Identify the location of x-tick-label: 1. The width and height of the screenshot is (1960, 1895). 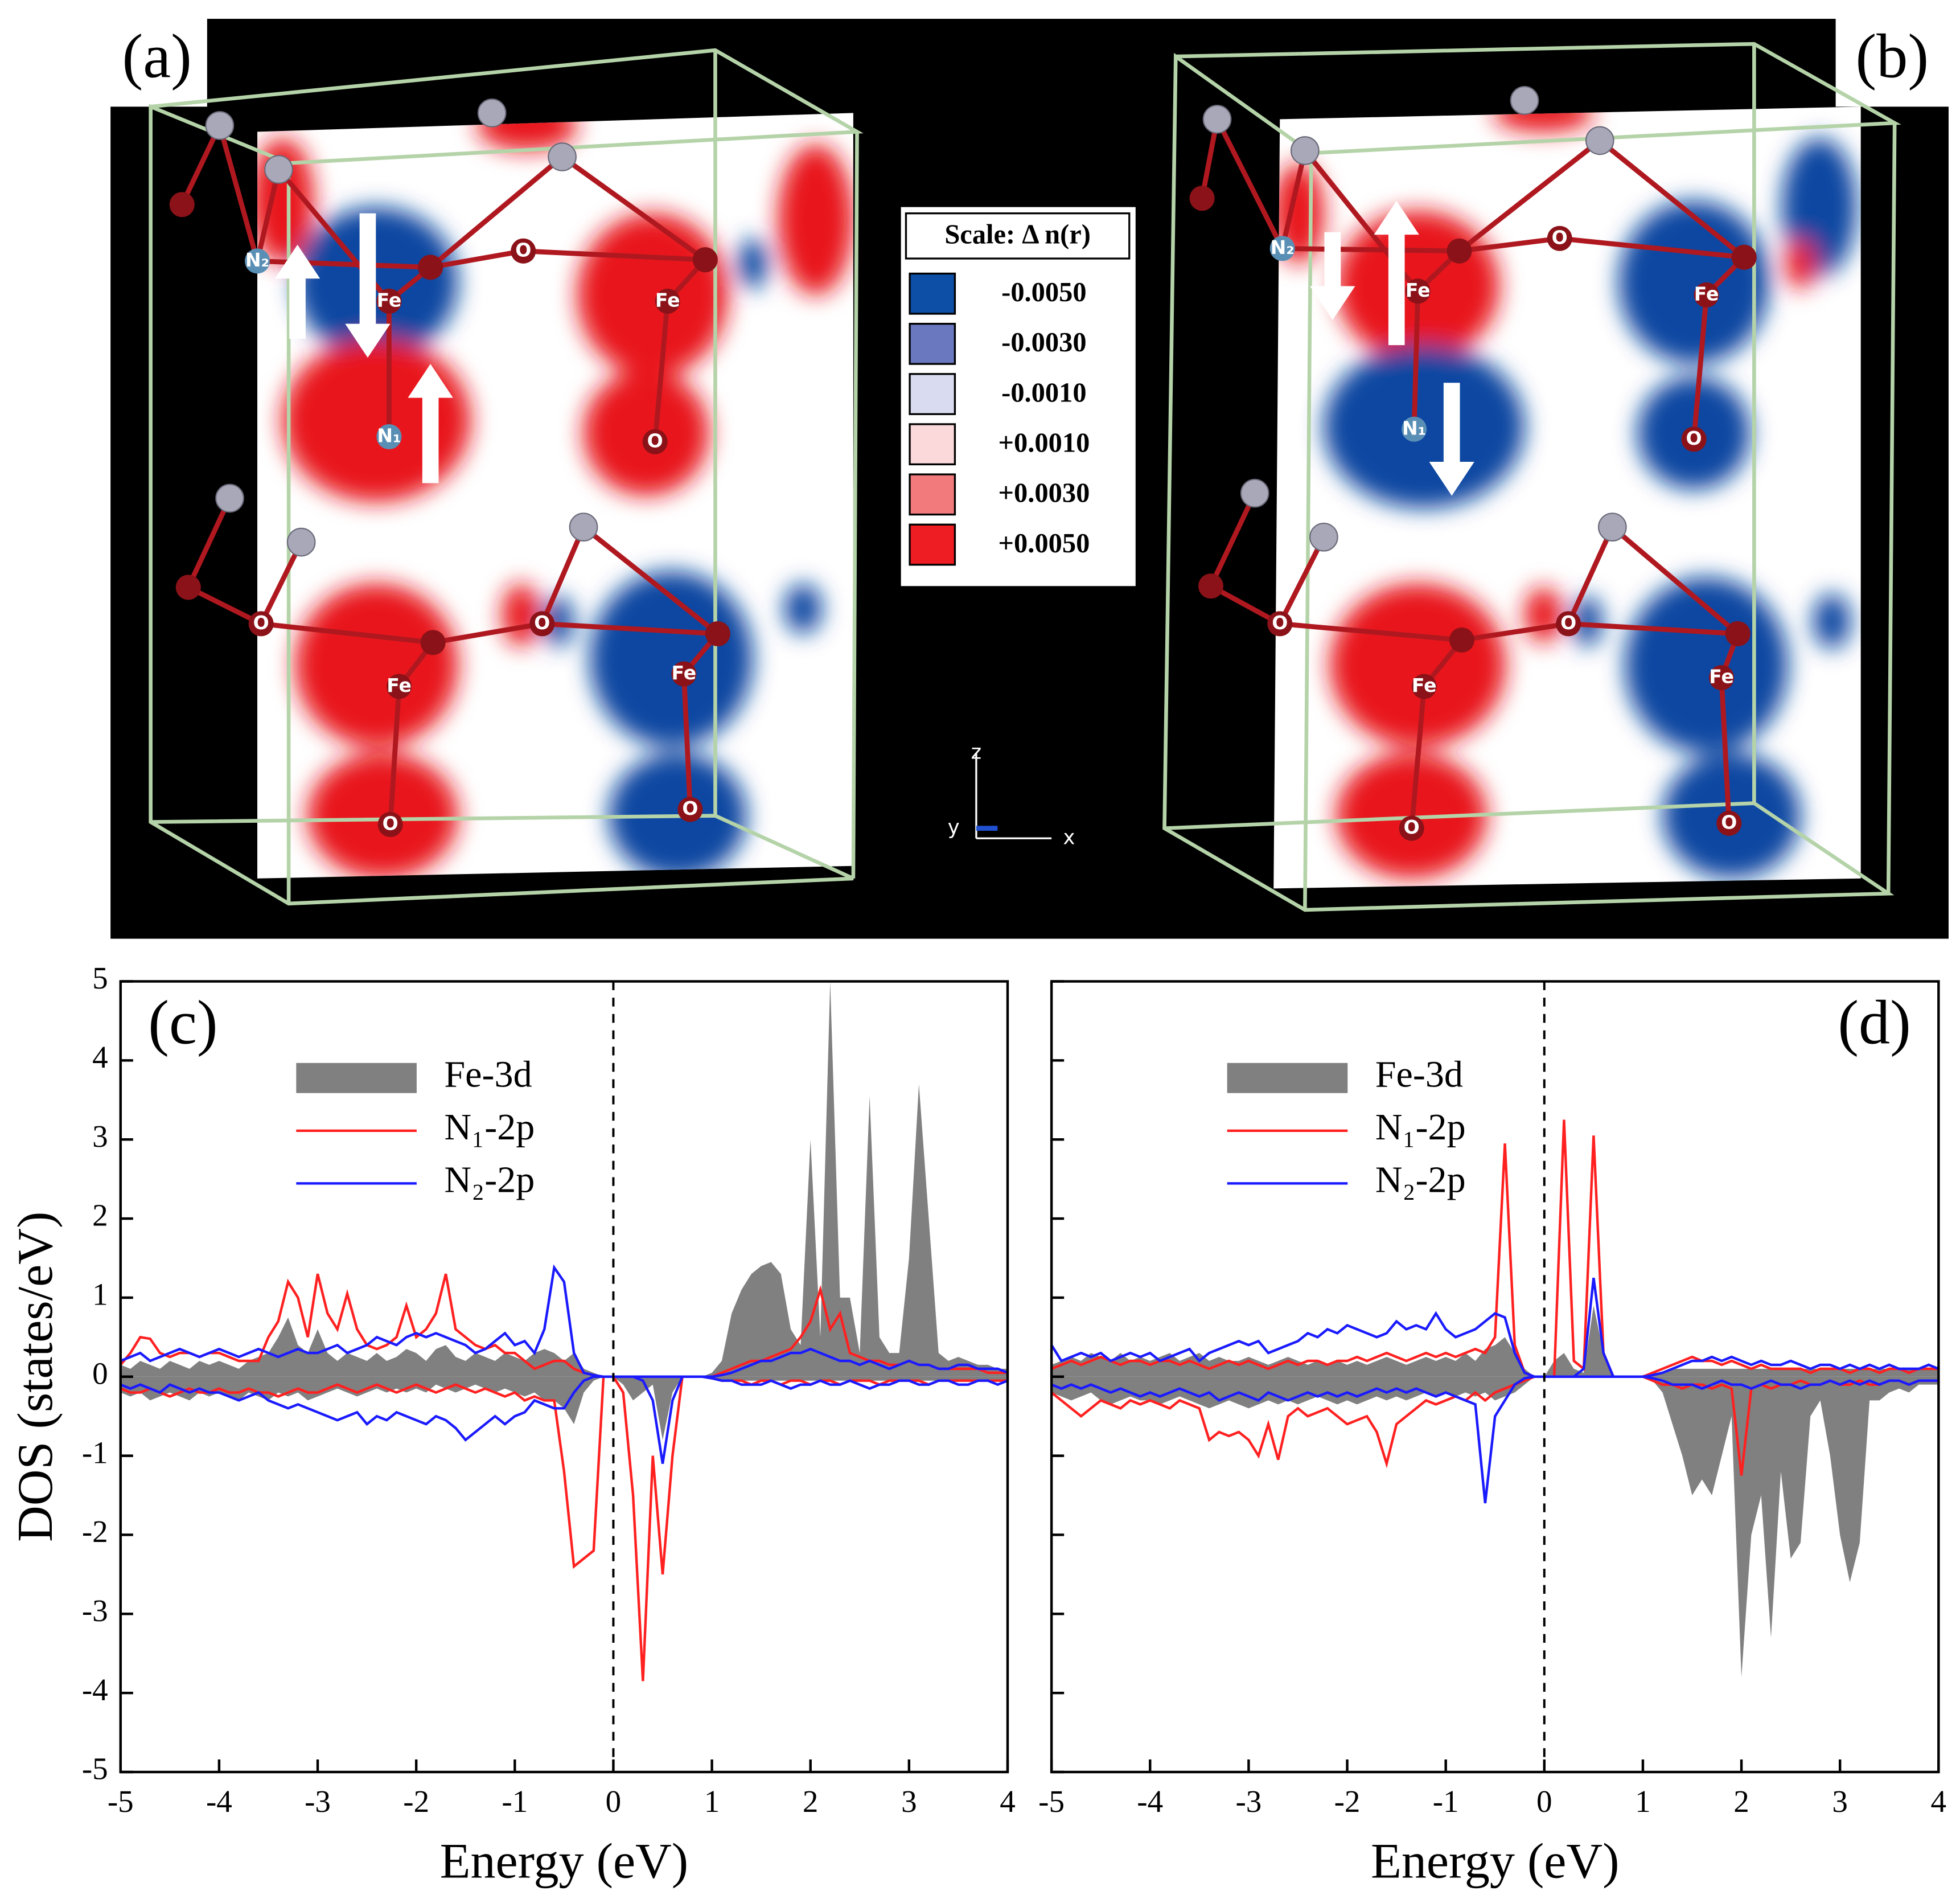
(1643, 1801).